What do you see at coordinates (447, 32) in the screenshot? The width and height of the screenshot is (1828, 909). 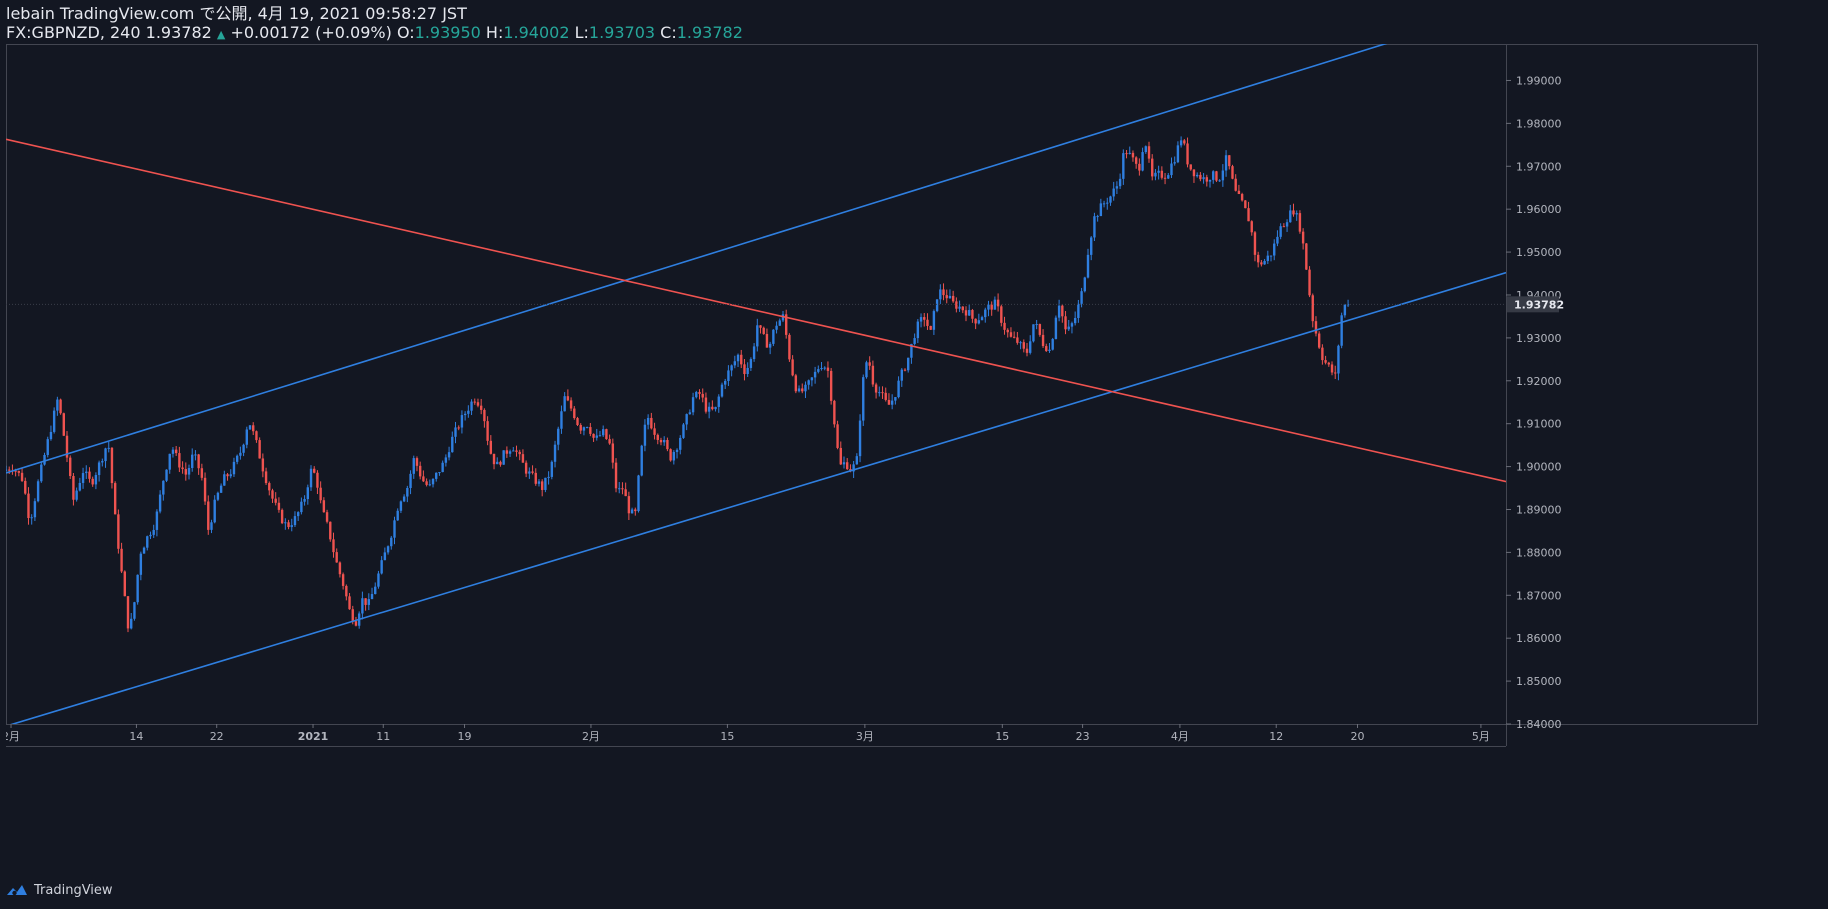 I see `open-value: 1.93950` at bounding box center [447, 32].